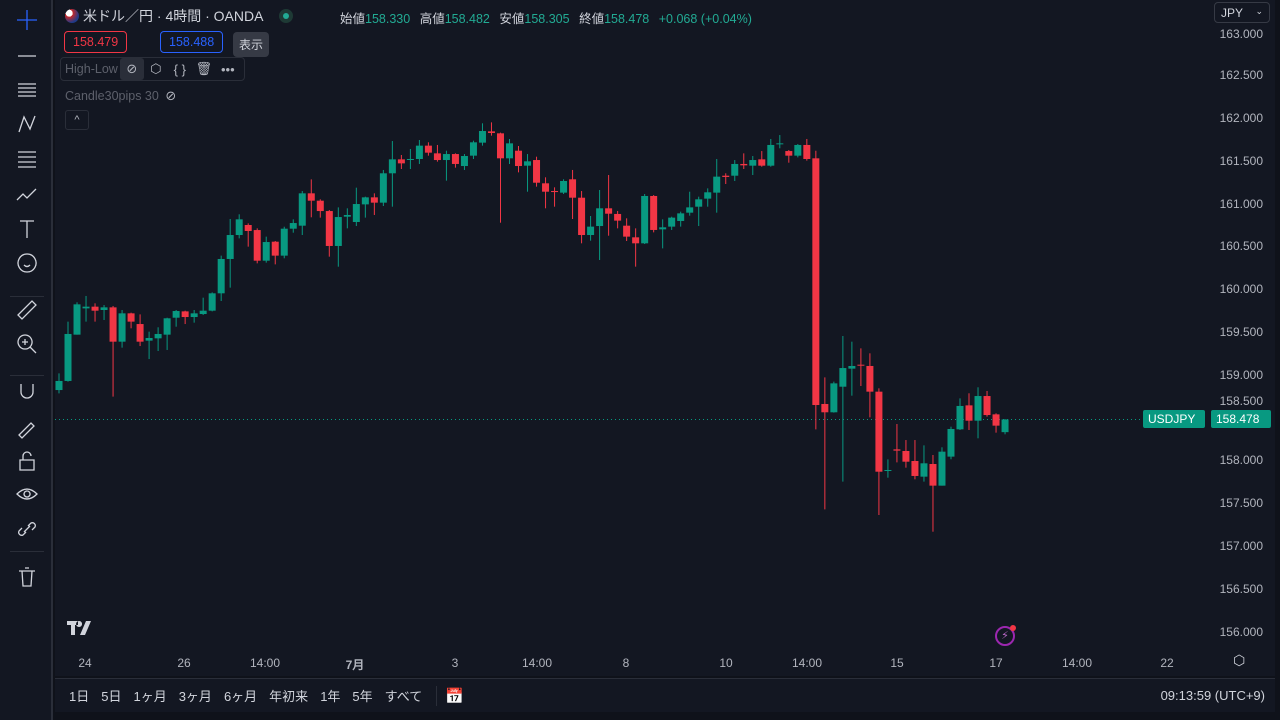  What do you see at coordinates (204, 68) in the screenshot?
I see `trash-icon: 🗑` at bounding box center [204, 68].